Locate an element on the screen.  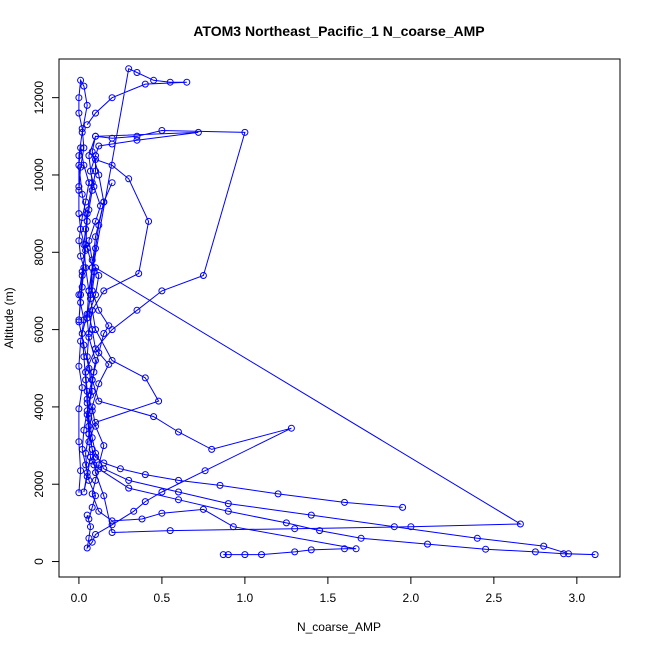
y-tick-label: 2000 is located at coordinates (39, 484).